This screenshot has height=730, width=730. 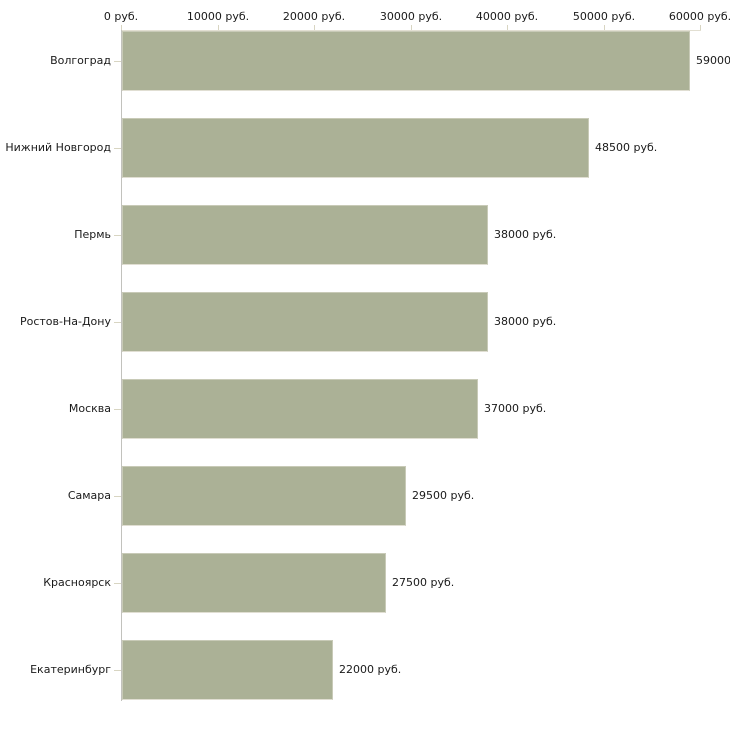 I want to click on bar-value-label: 22000 руб., so click(x=370, y=669).